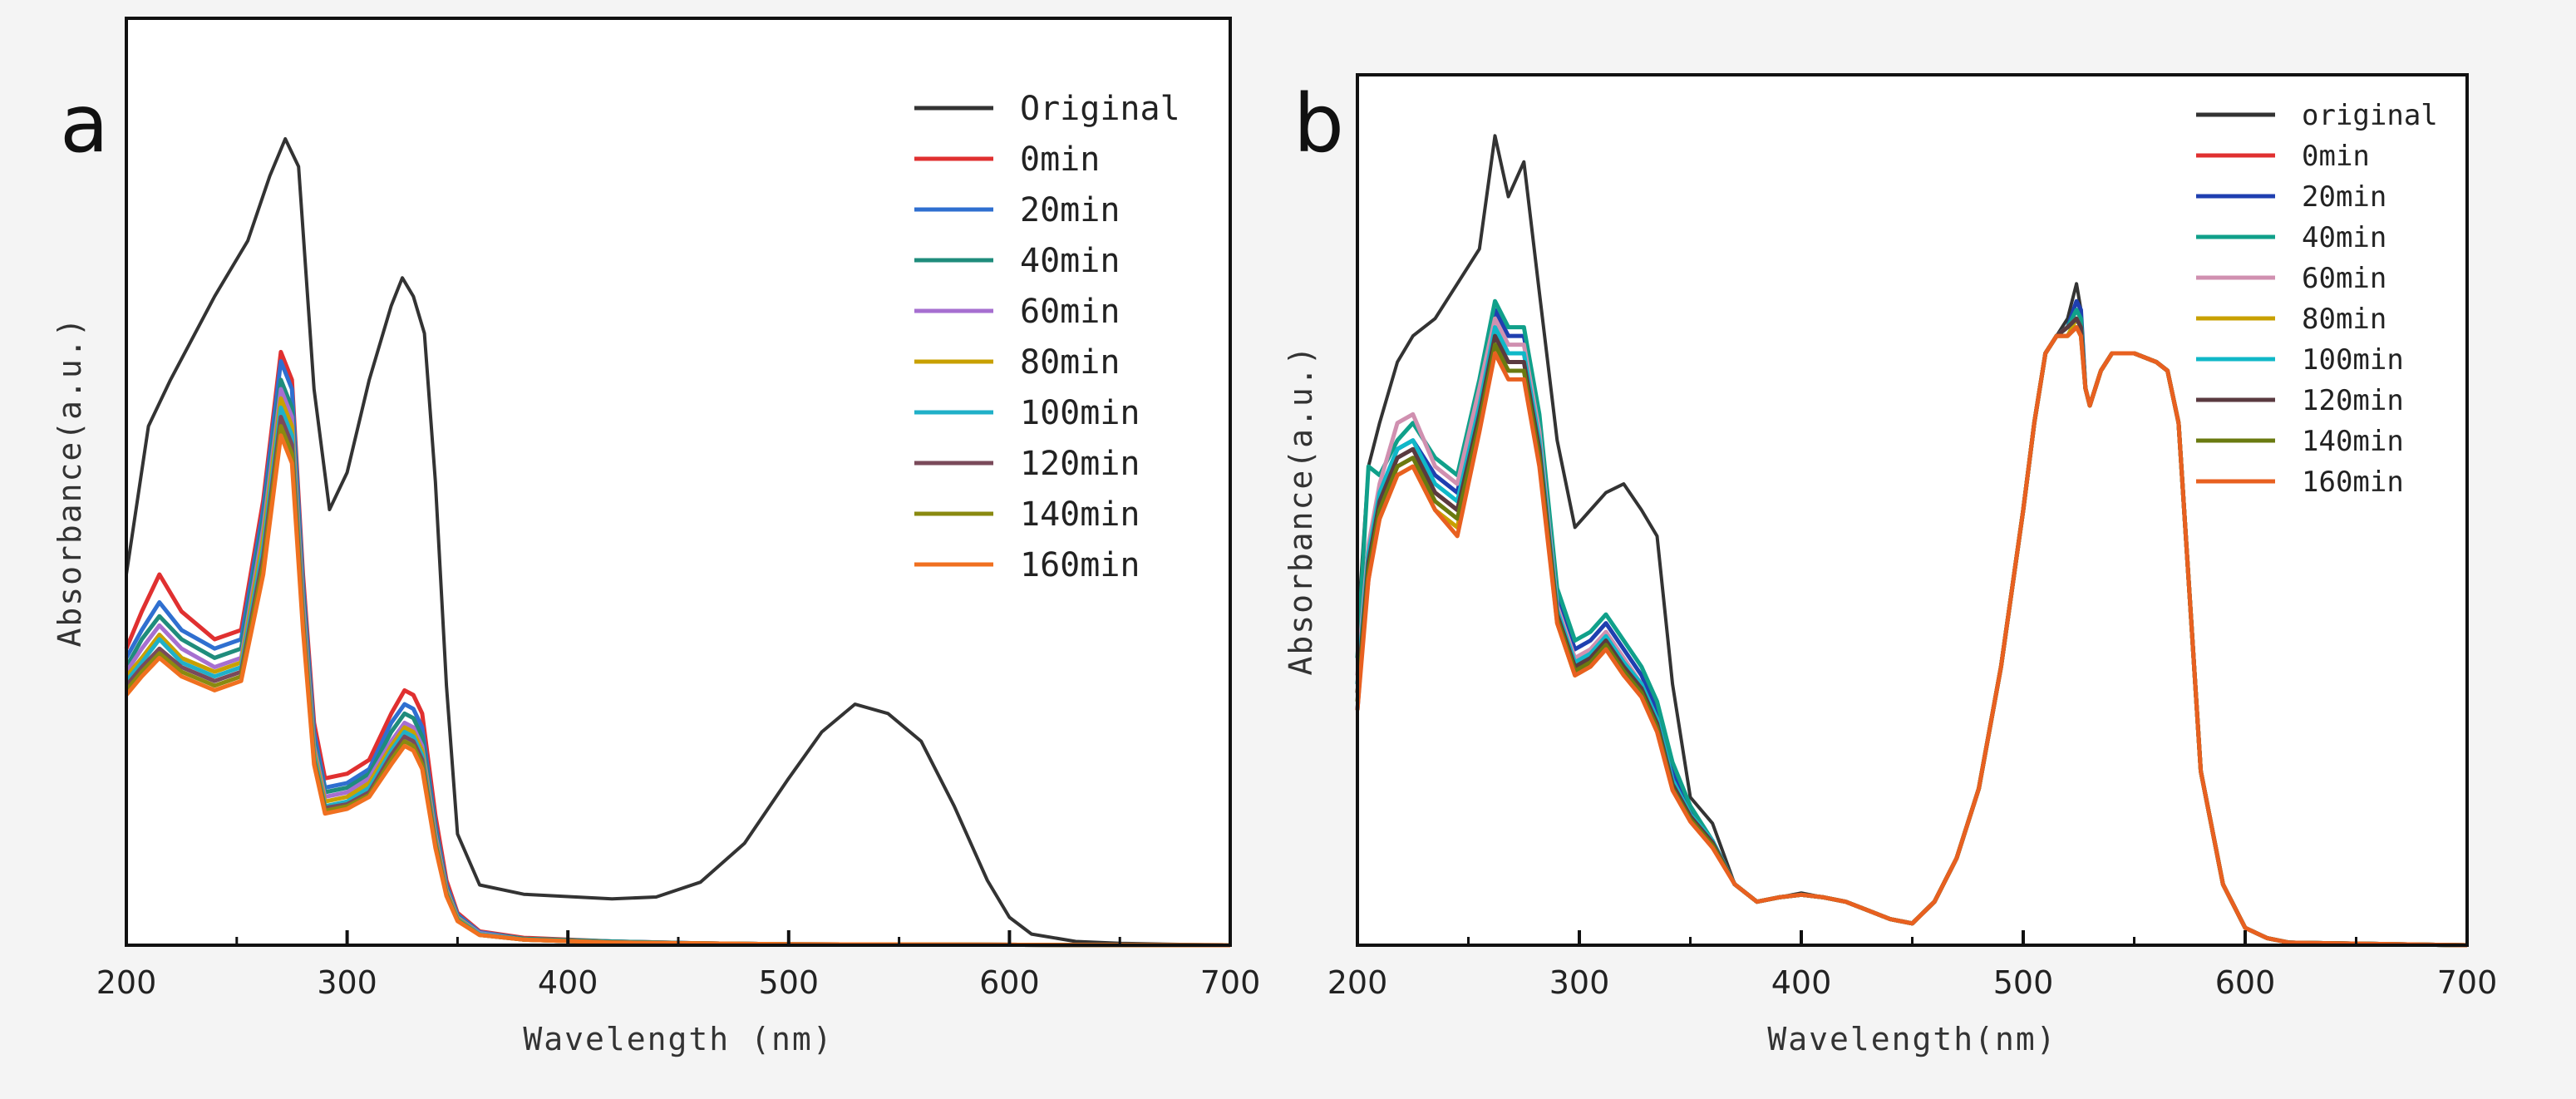 This screenshot has width=2576, height=1099. Describe the element at coordinates (1100, 109) in the screenshot. I see `legend-label: Original` at that location.